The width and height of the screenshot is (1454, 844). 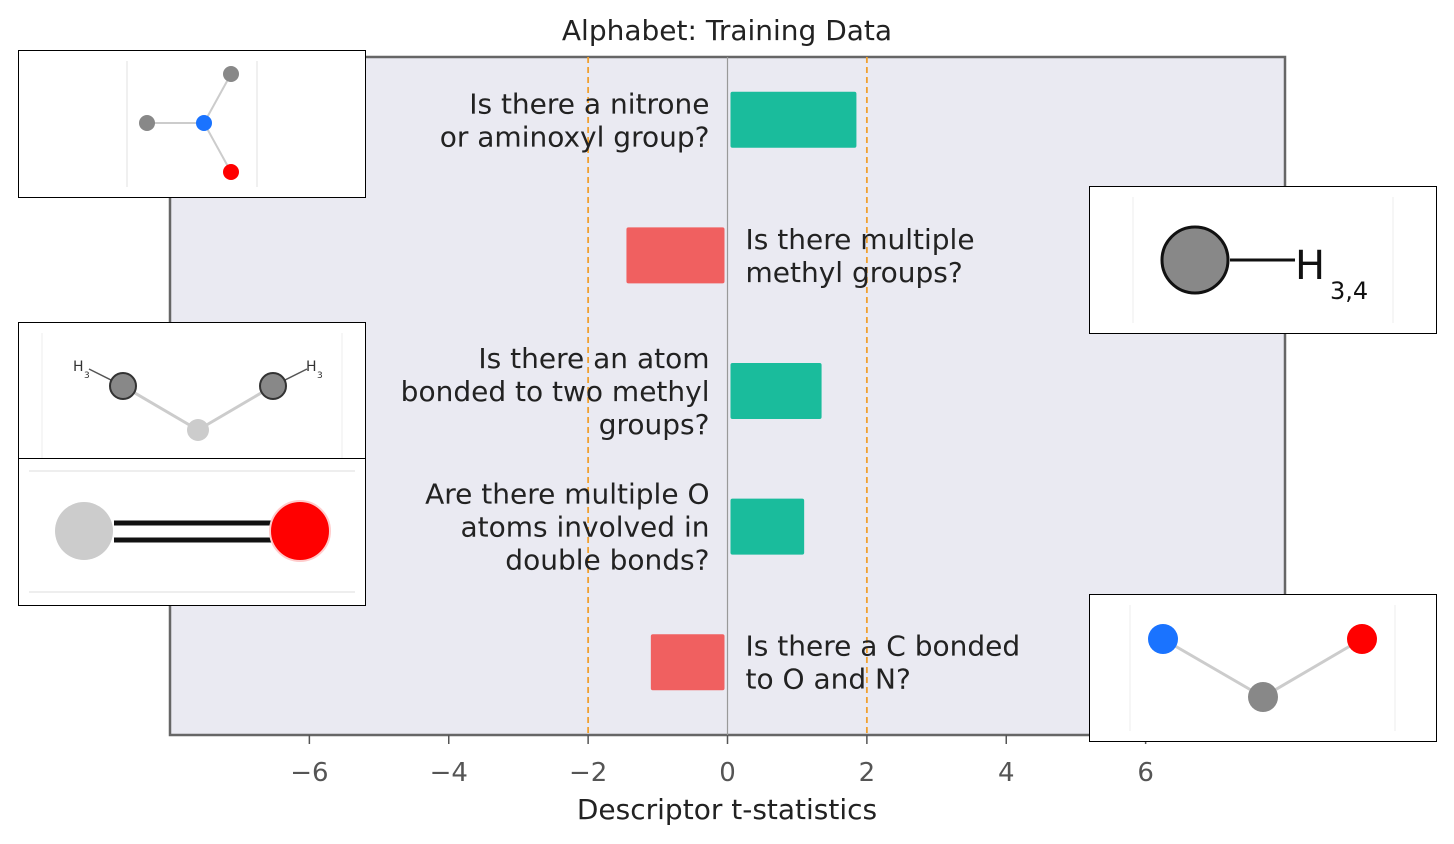 I want to click on bar-label-line: to O and N?, so click(x=828, y=679).